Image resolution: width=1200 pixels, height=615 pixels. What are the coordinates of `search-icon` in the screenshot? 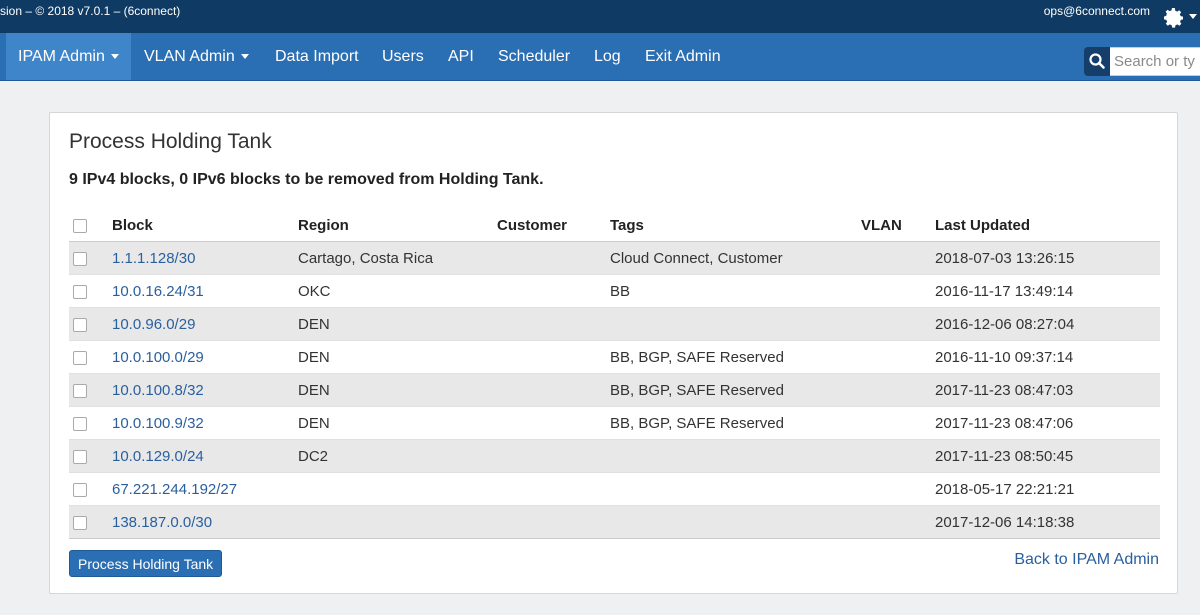 It's located at (1097, 61).